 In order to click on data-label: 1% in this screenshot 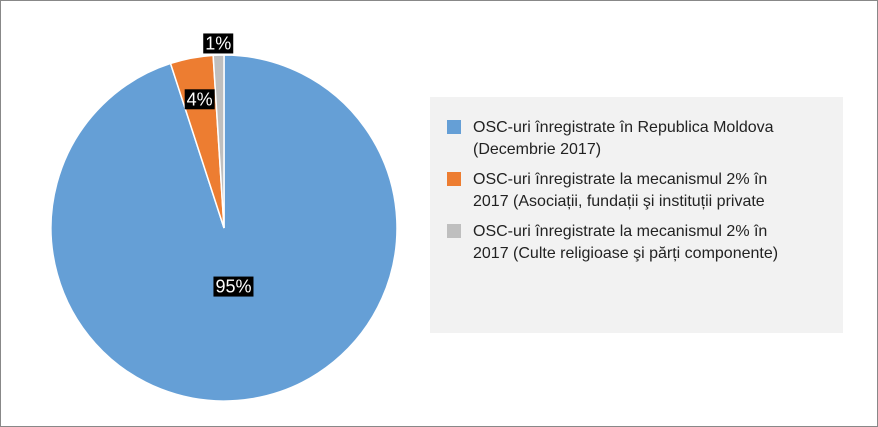, I will do `click(218, 43)`.